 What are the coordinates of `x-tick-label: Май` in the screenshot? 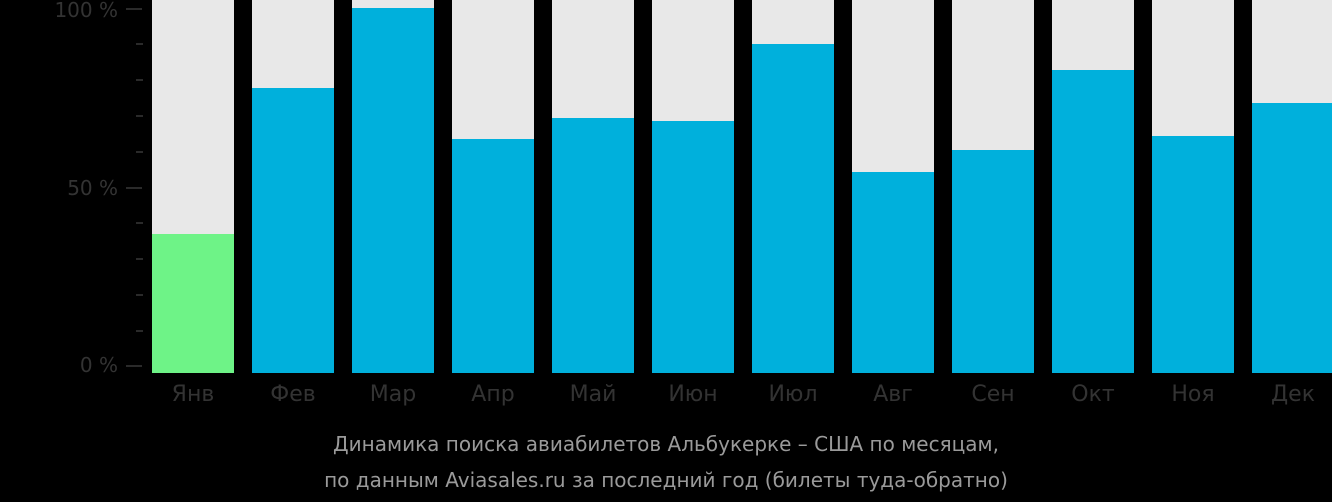 It's located at (593, 394).